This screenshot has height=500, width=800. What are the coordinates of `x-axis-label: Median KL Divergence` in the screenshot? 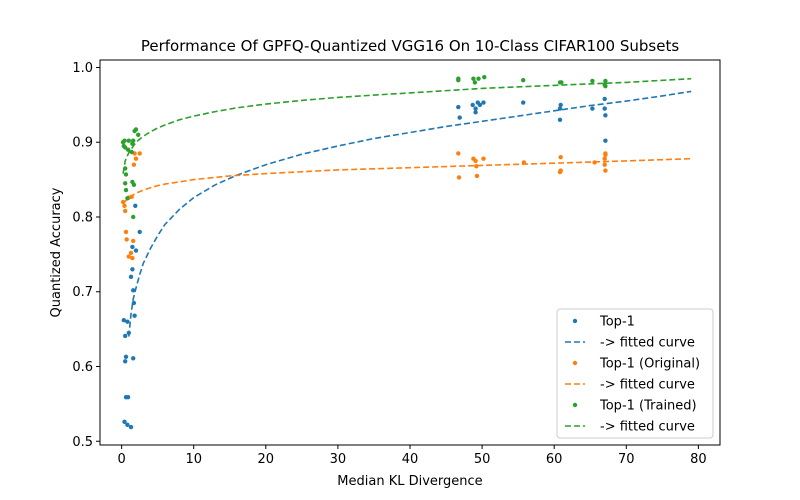 It's located at (409, 481).